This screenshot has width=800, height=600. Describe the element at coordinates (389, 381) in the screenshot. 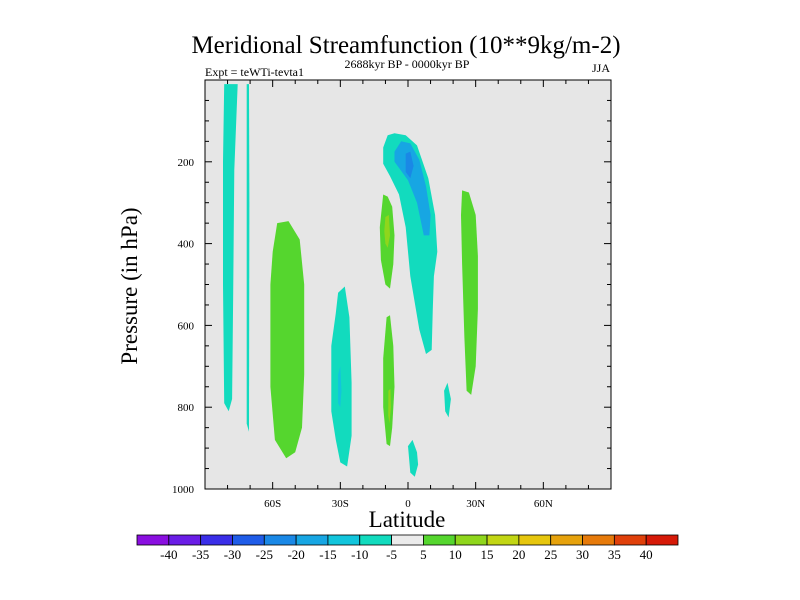

I see `contour-region-blob-10S-lower` at that location.